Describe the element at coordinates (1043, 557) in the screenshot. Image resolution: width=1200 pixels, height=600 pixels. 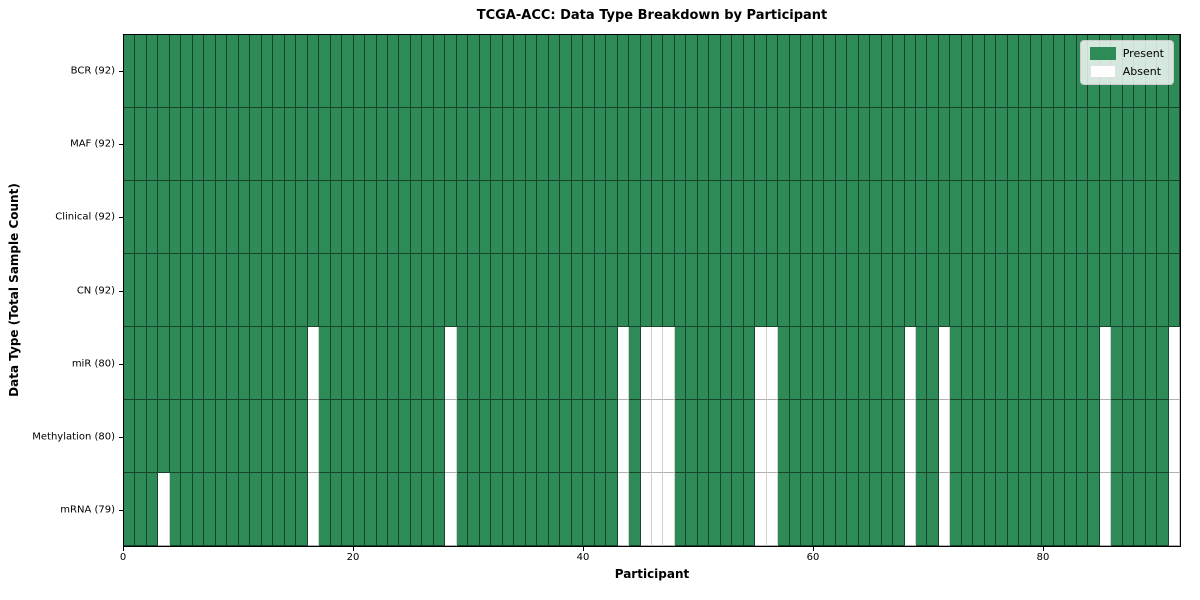
I see `x-tick-label: 80` at that location.